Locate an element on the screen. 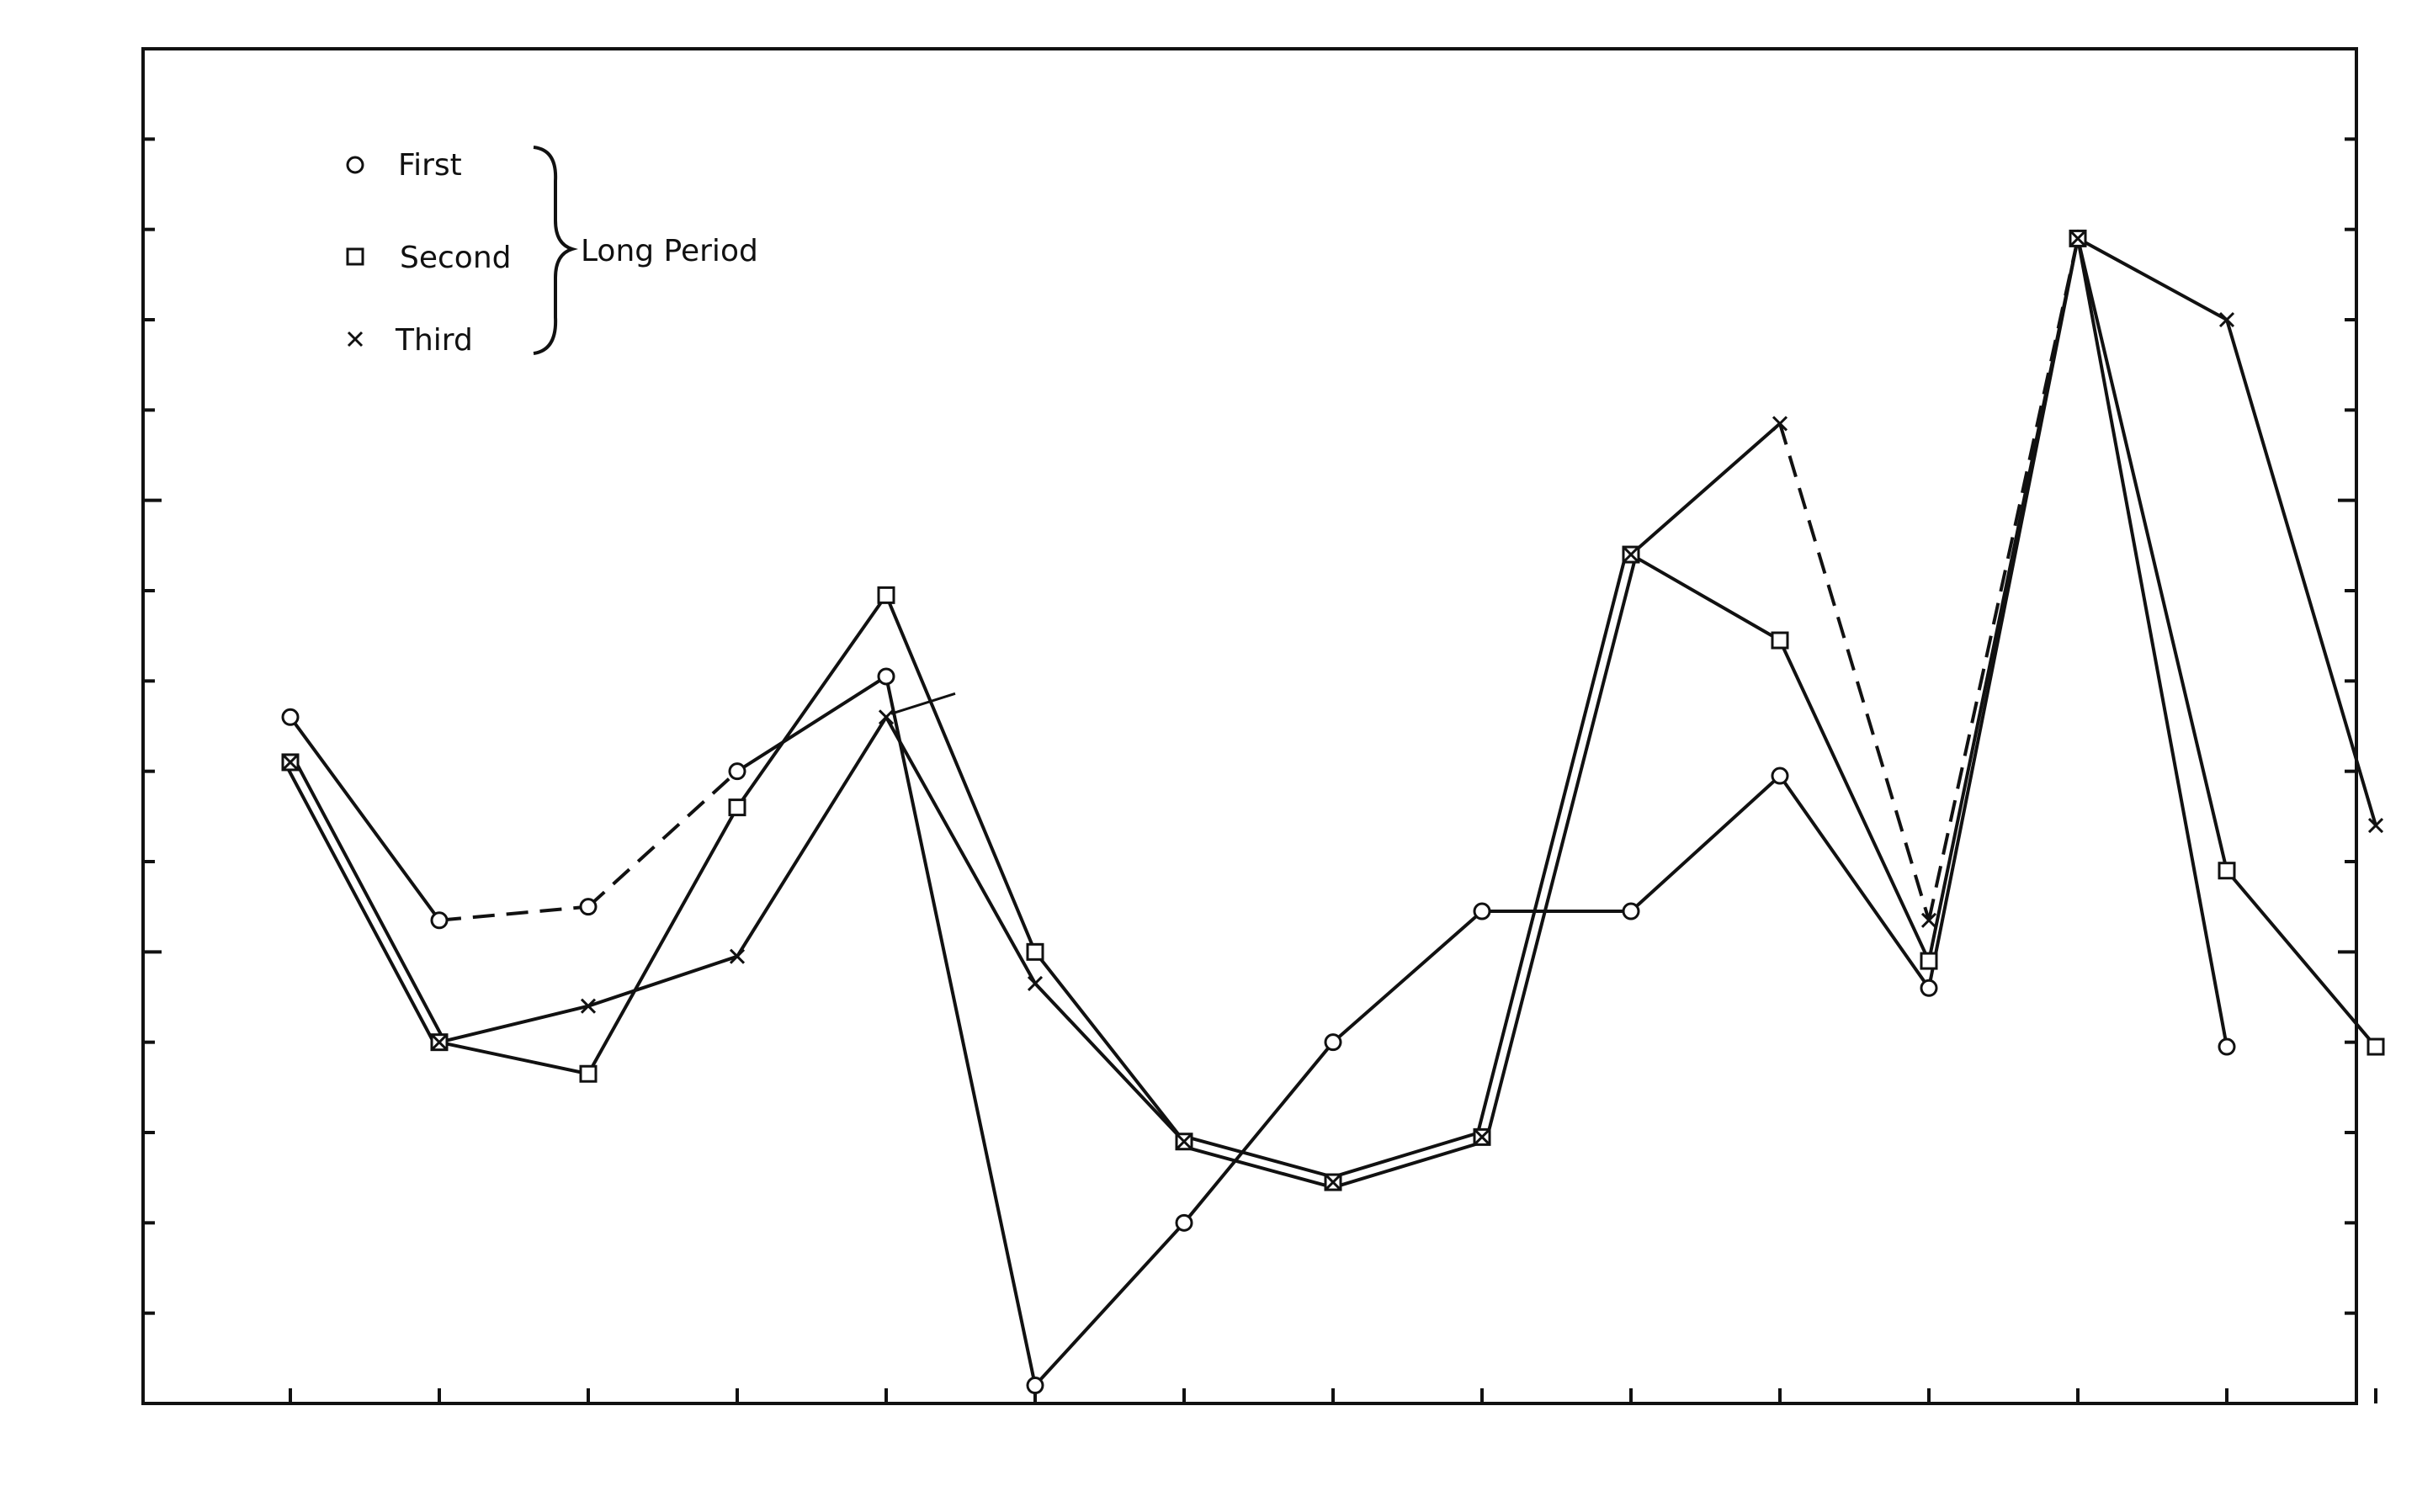 Image resolution: width=2417 pixels, height=1512 pixels. legend-first-label: First is located at coordinates (430, 165).